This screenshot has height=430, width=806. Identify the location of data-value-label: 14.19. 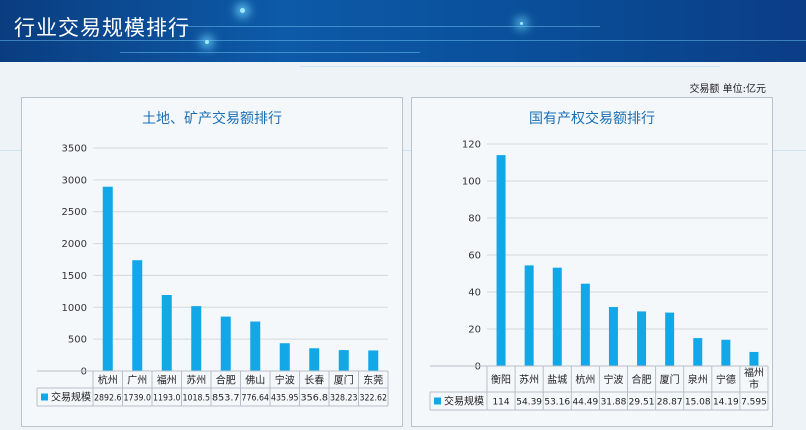
(726, 403).